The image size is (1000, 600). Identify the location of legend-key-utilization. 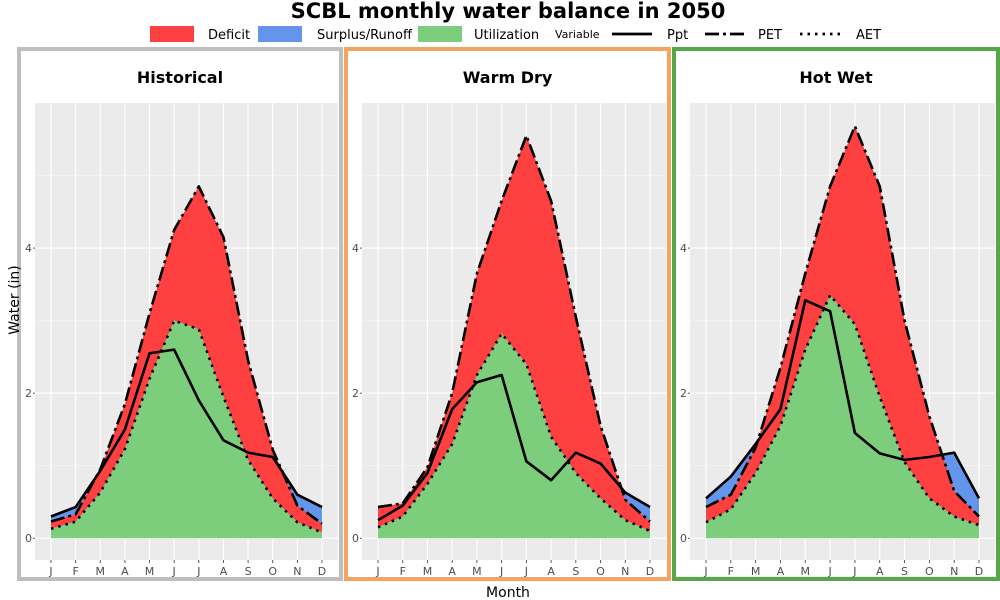
(440, 34).